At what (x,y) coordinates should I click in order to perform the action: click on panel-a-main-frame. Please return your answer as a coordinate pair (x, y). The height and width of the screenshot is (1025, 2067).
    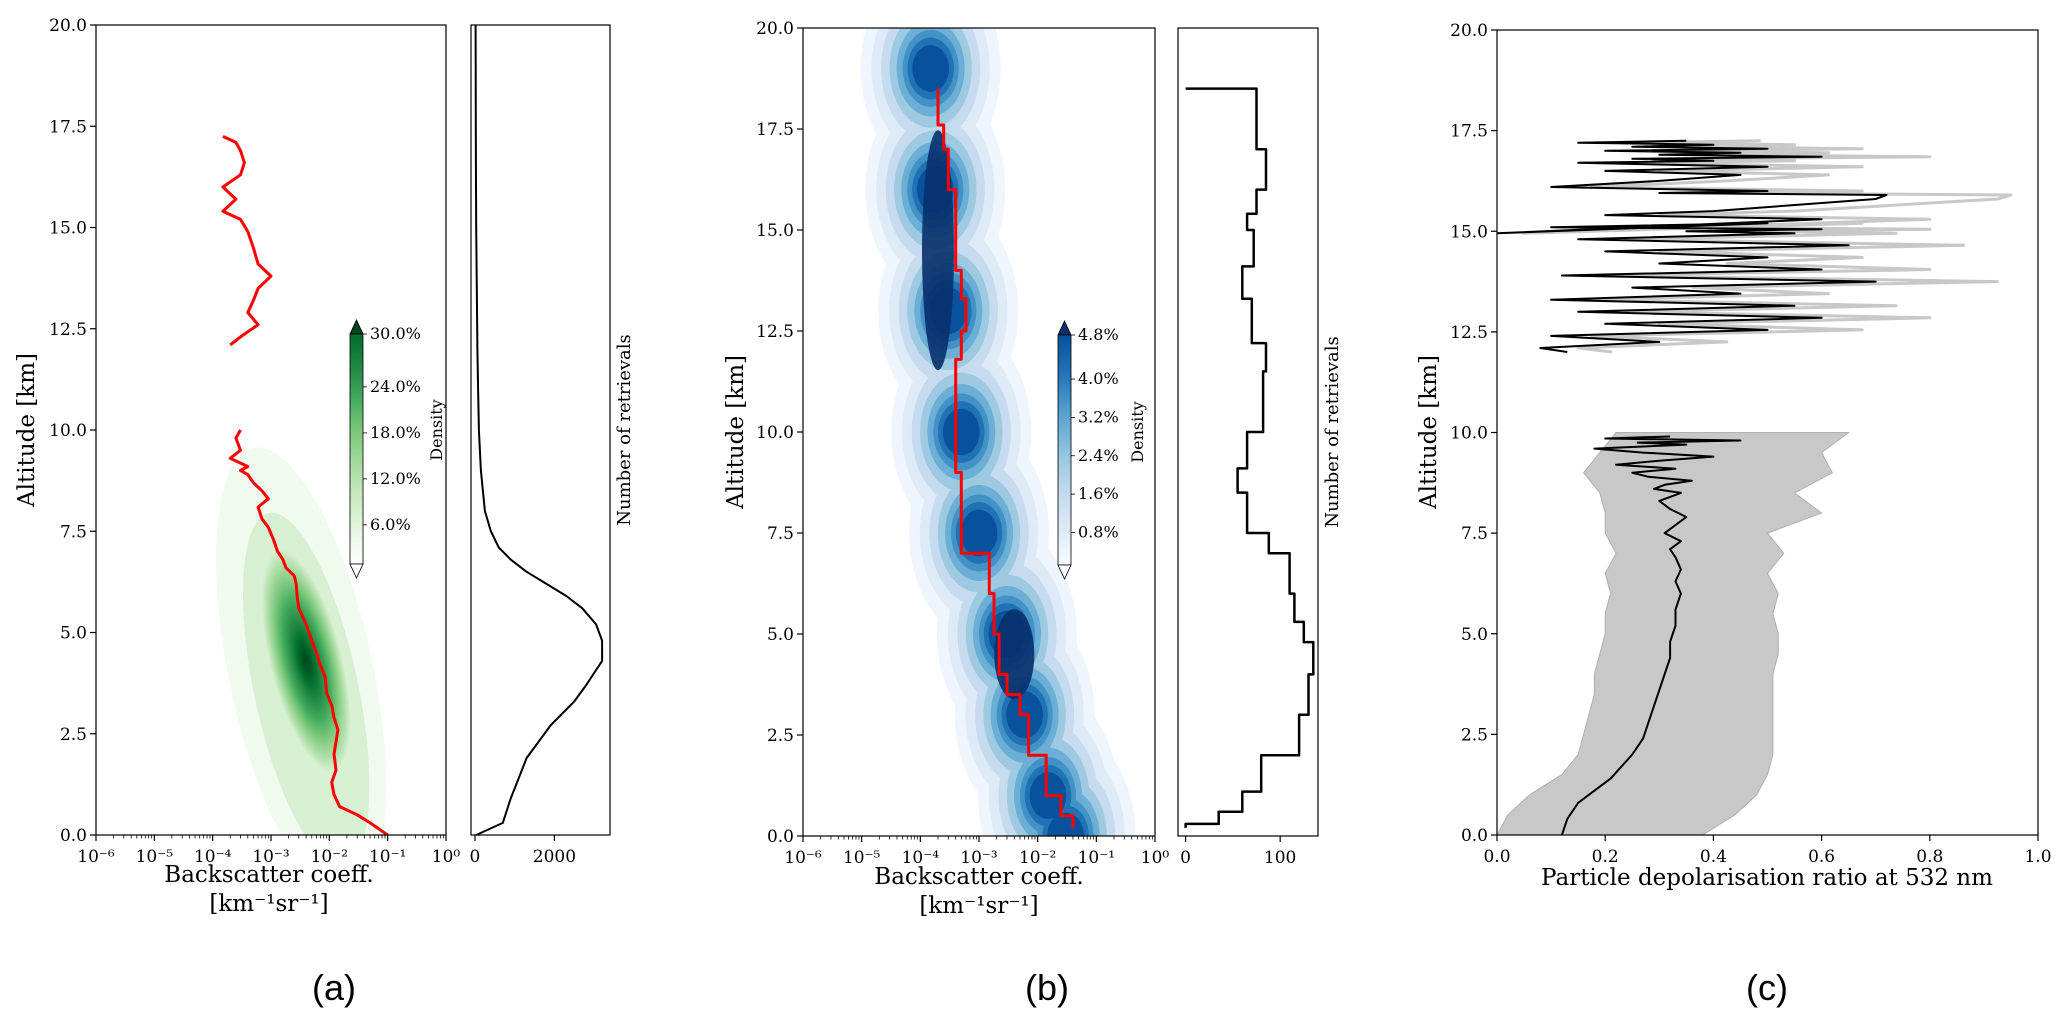
    Looking at the image, I should click on (271, 430).